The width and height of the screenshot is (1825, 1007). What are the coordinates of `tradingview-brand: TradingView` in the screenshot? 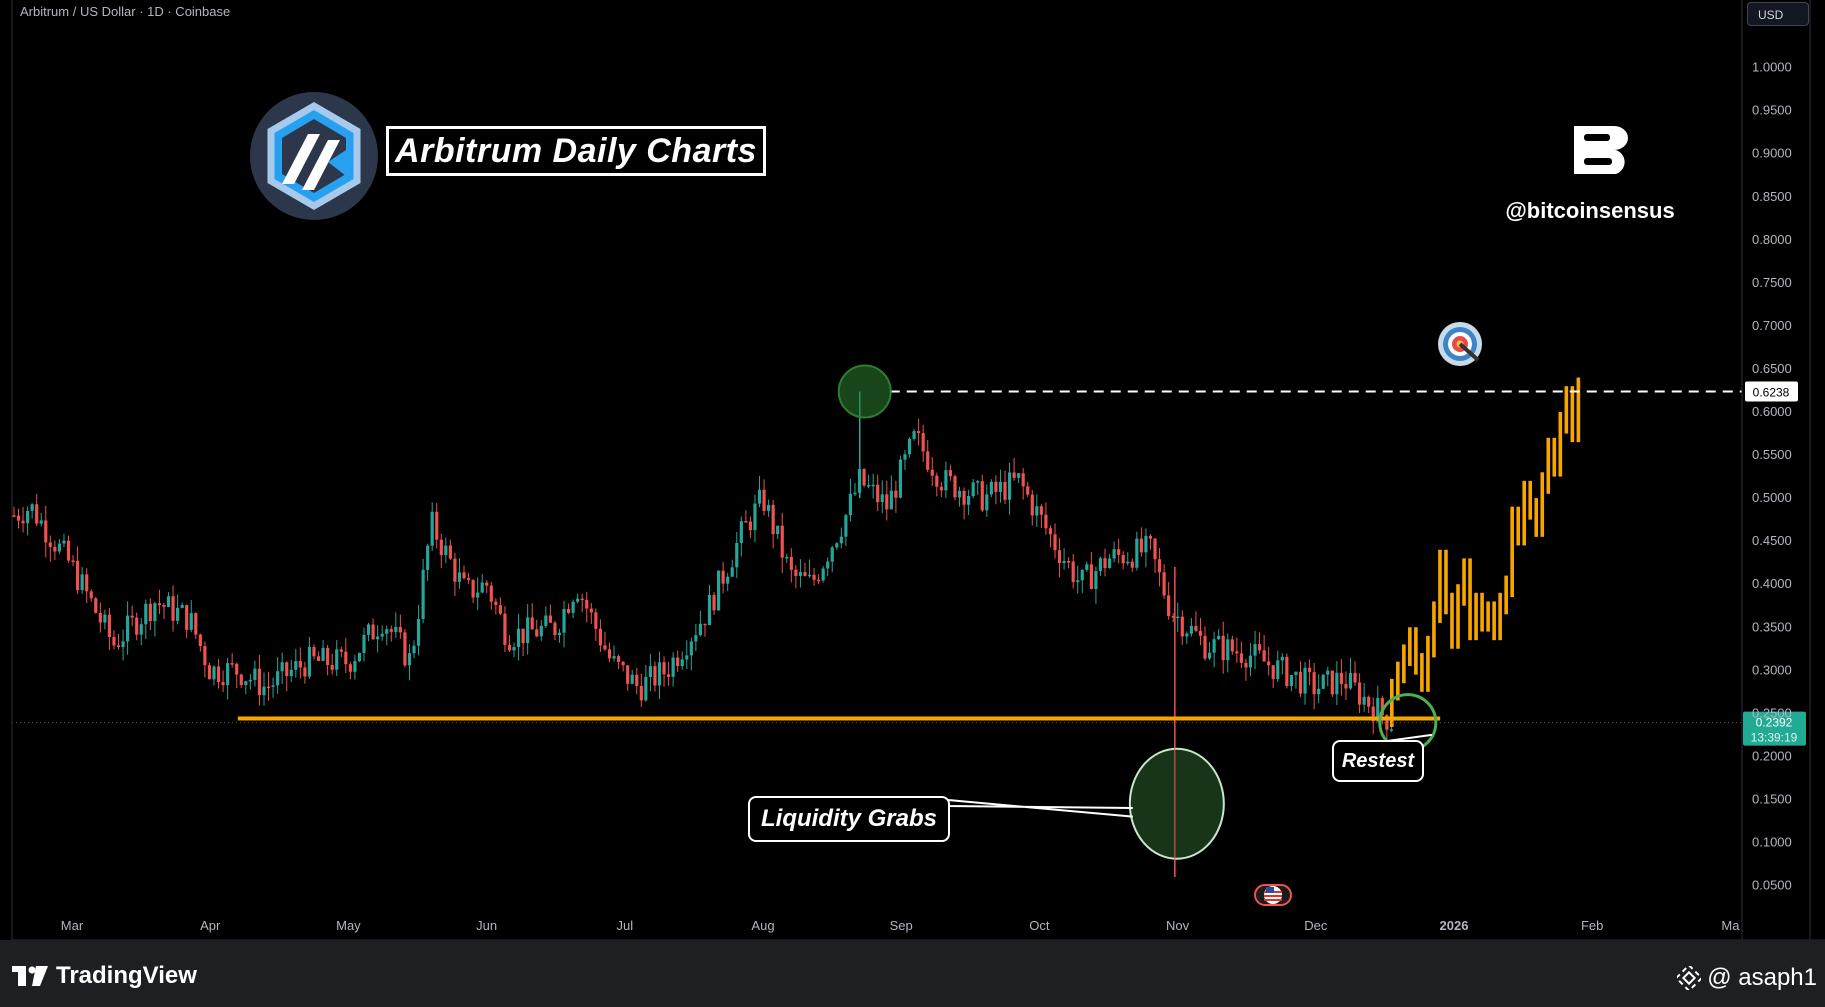 It's located at (104, 976).